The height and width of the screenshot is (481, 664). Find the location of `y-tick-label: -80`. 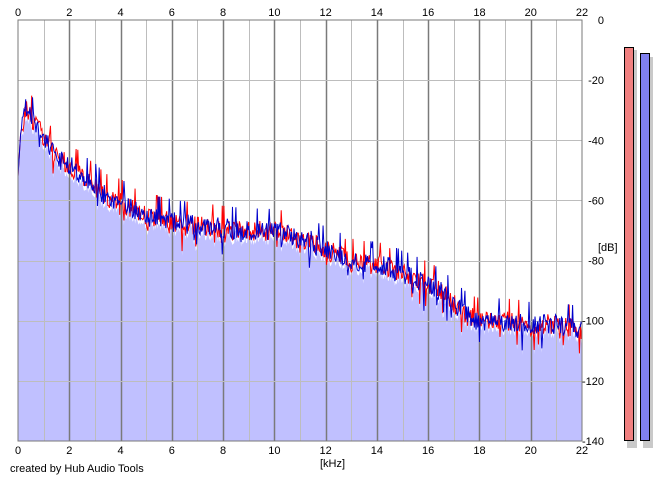

y-tick-label: -80 is located at coordinates (596, 262).